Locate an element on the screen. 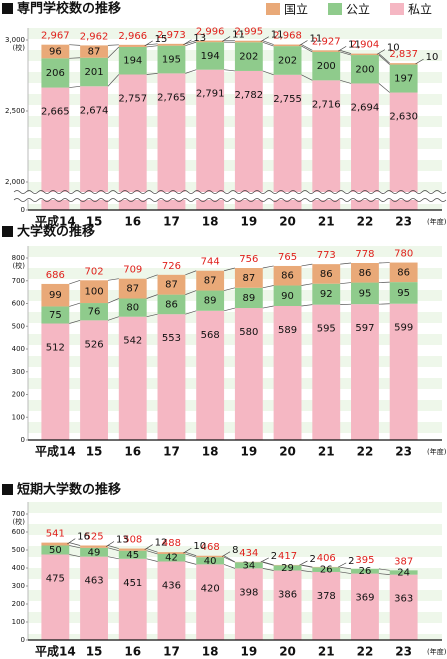  x-tick-label: 19 is located at coordinates (248, 652).